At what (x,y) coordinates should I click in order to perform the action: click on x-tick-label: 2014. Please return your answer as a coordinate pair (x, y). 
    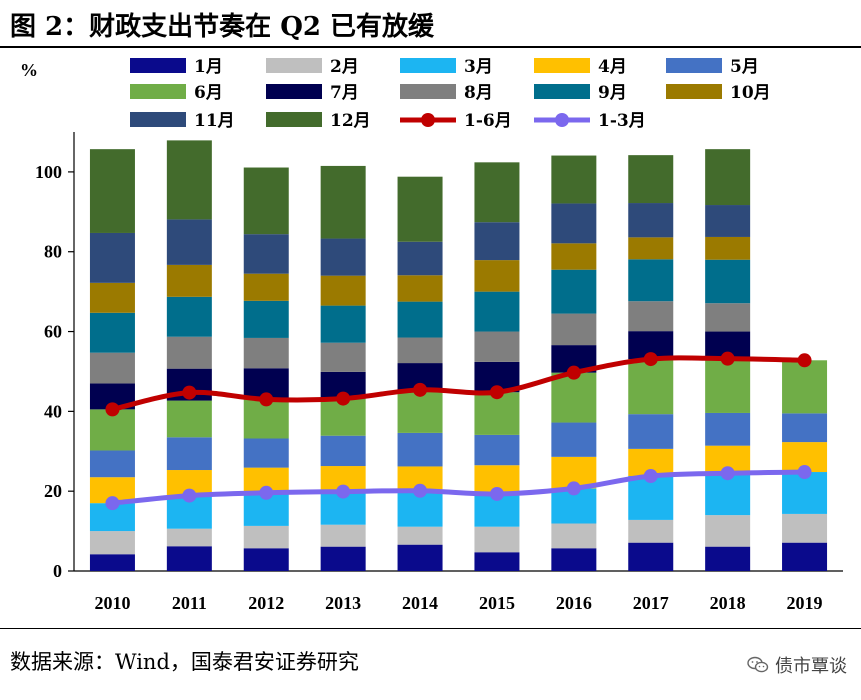
    Looking at the image, I should click on (420, 603).